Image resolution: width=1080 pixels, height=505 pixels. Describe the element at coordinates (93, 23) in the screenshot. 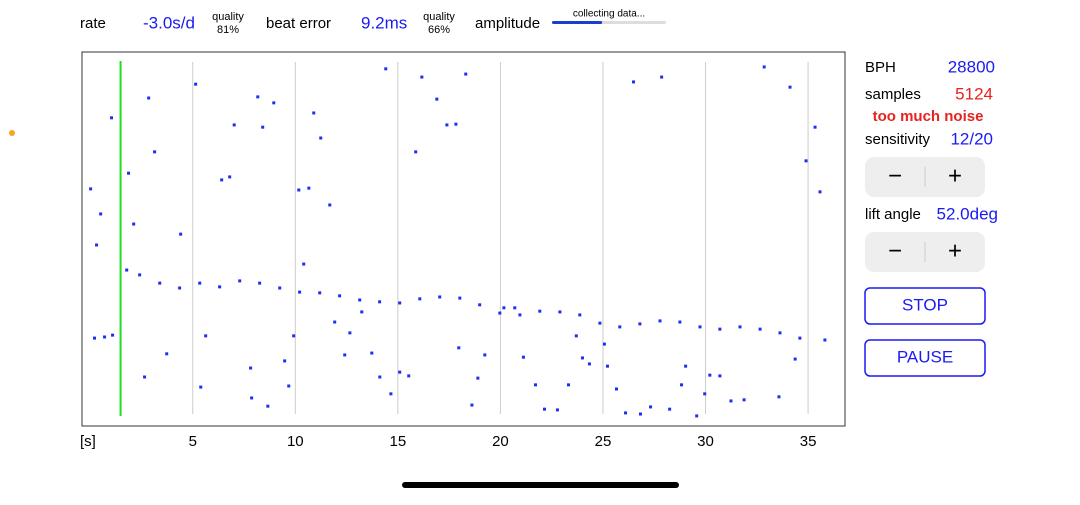

I see `rate-label: rate` at that location.